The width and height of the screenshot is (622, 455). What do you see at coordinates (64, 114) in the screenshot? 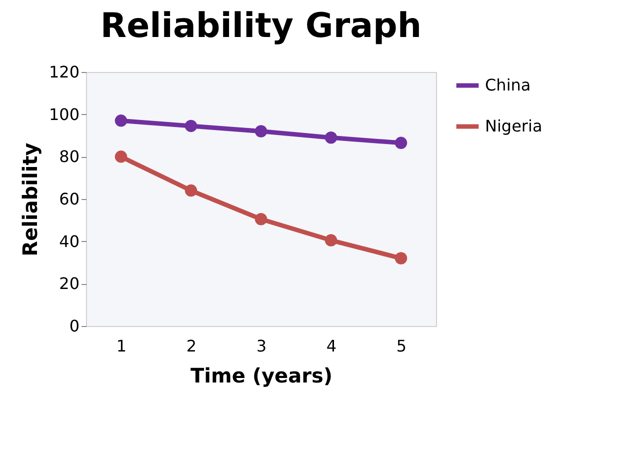
I see `y-tick-label: 100` at bounding box center [64, 114].